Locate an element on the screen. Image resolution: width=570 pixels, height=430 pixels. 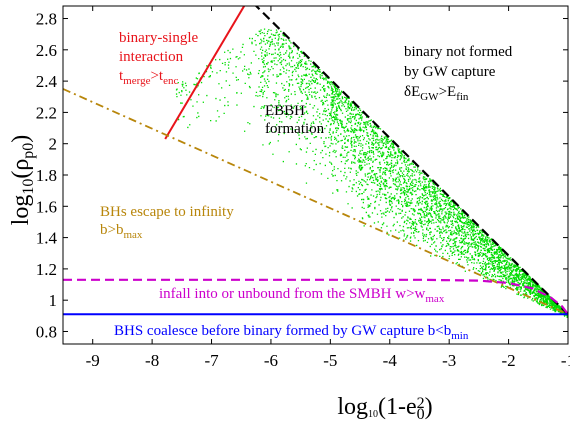
y-tick-label: 2.2 is located at coordinates (46, 112).